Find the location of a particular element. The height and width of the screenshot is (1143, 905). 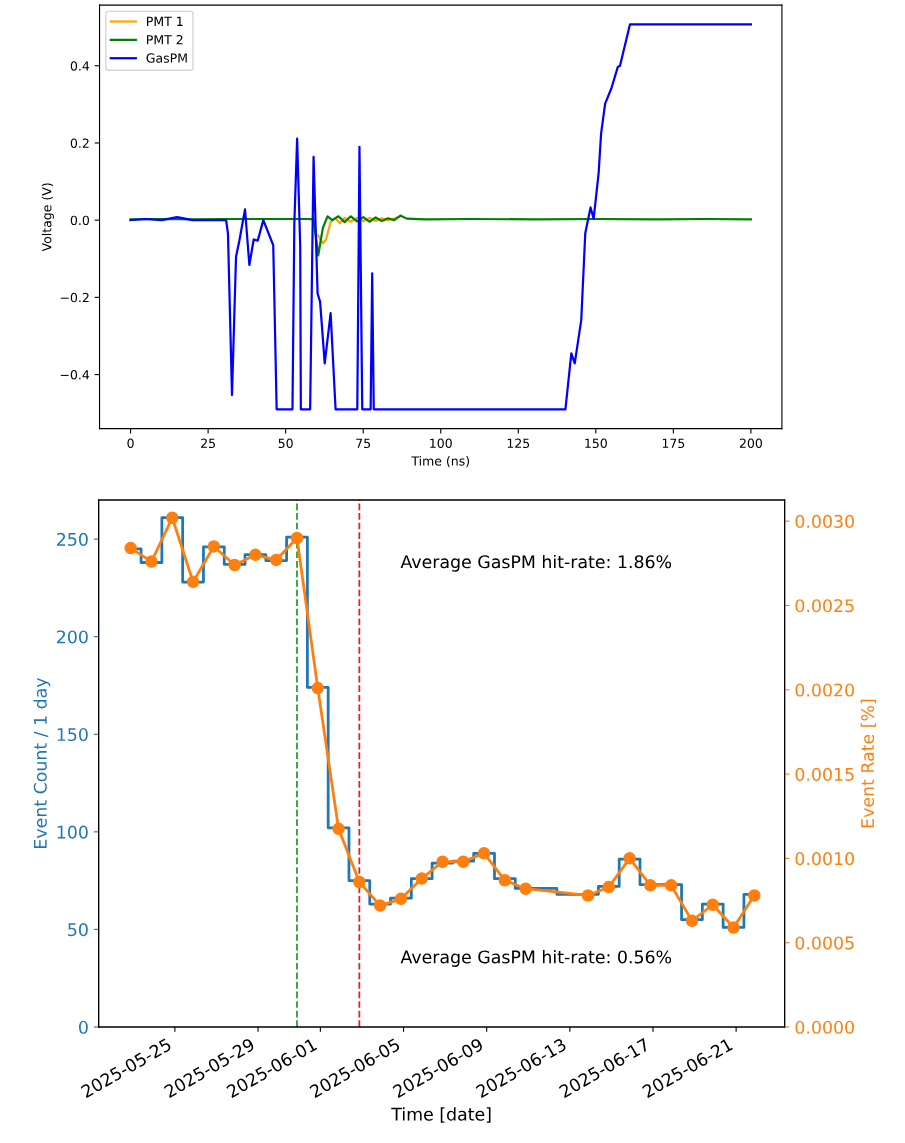

y-tick-label: 200 is located at coordinates (72, 637).